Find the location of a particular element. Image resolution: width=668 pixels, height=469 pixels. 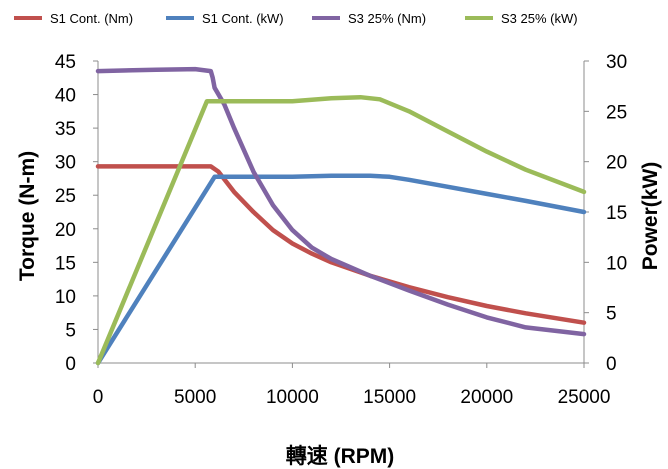

y2-tick-label: 30 is located at coordinates (616, 62).